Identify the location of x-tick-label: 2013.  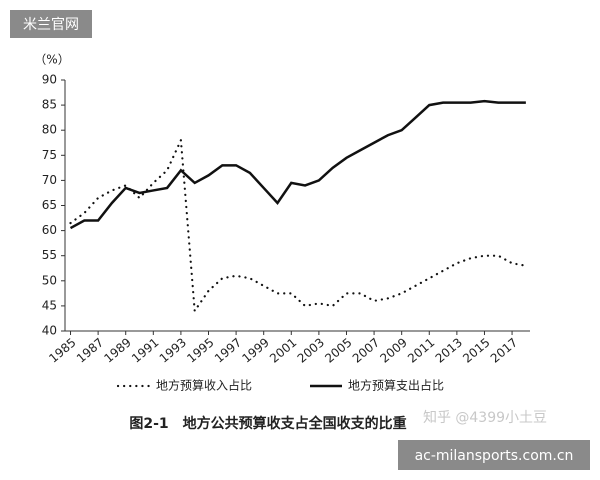
(449, 350).